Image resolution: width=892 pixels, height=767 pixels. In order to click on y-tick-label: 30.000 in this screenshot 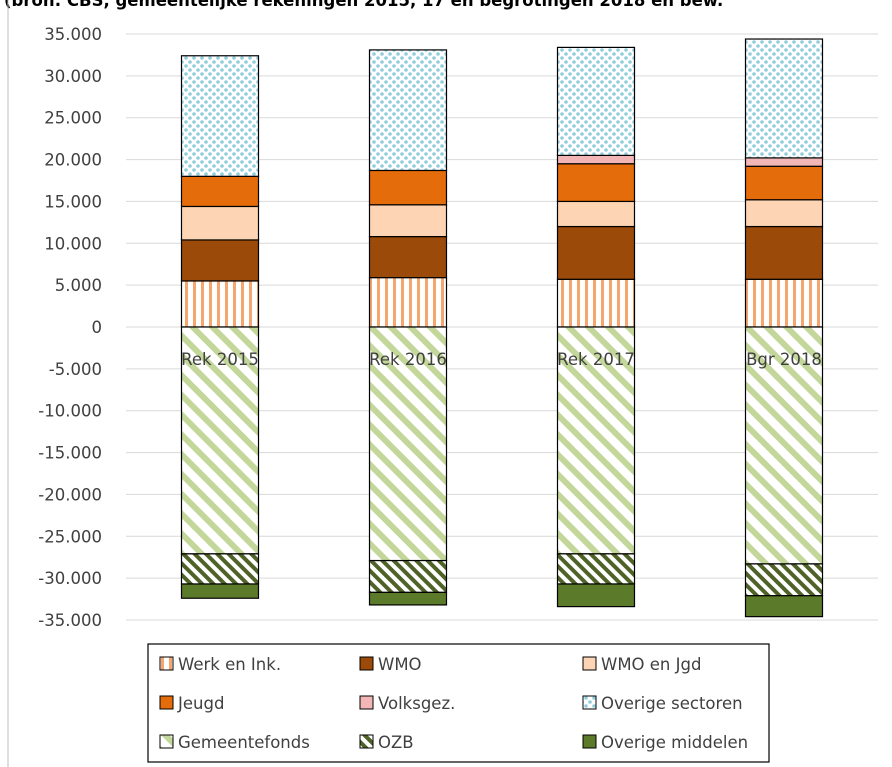, I will do `click(73, 76)`.